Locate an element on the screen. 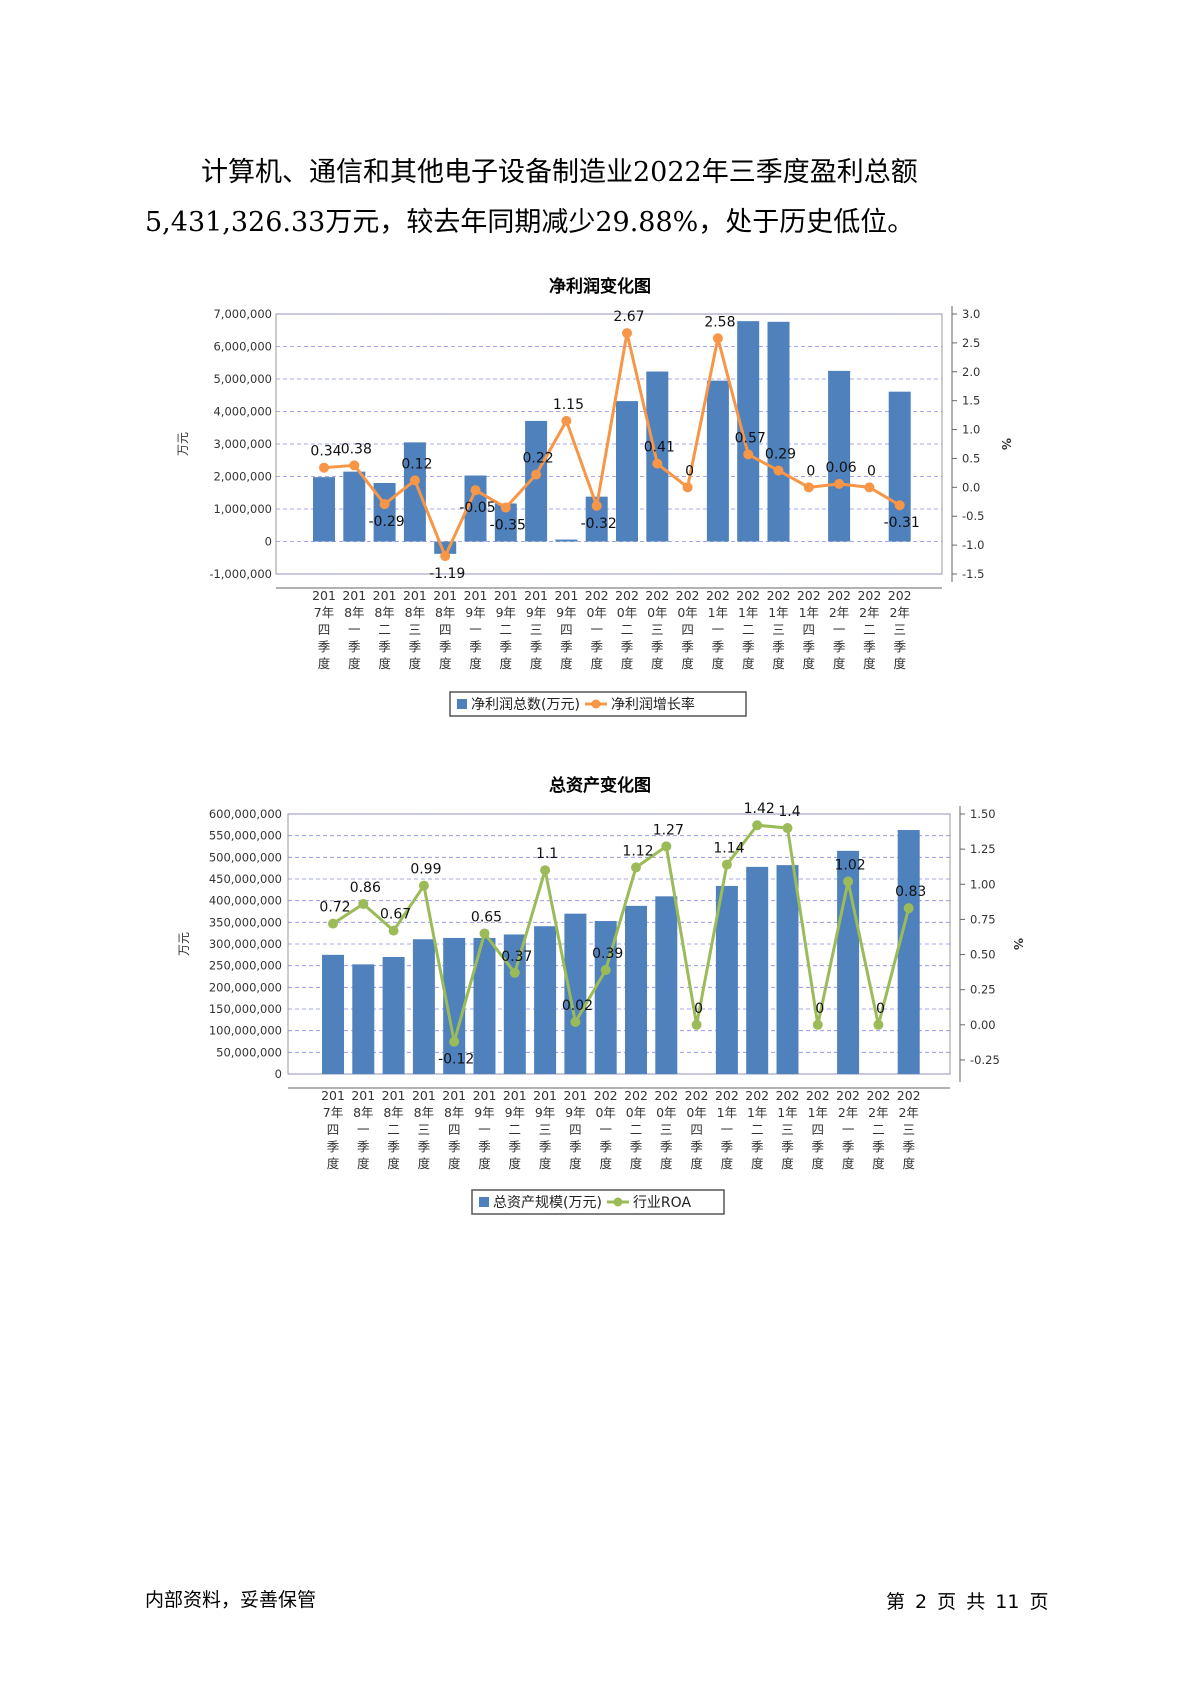 This screenshot has width=1191, height=1684. y-tick-label: 600,000,000 is located at coordinates (245, 814).